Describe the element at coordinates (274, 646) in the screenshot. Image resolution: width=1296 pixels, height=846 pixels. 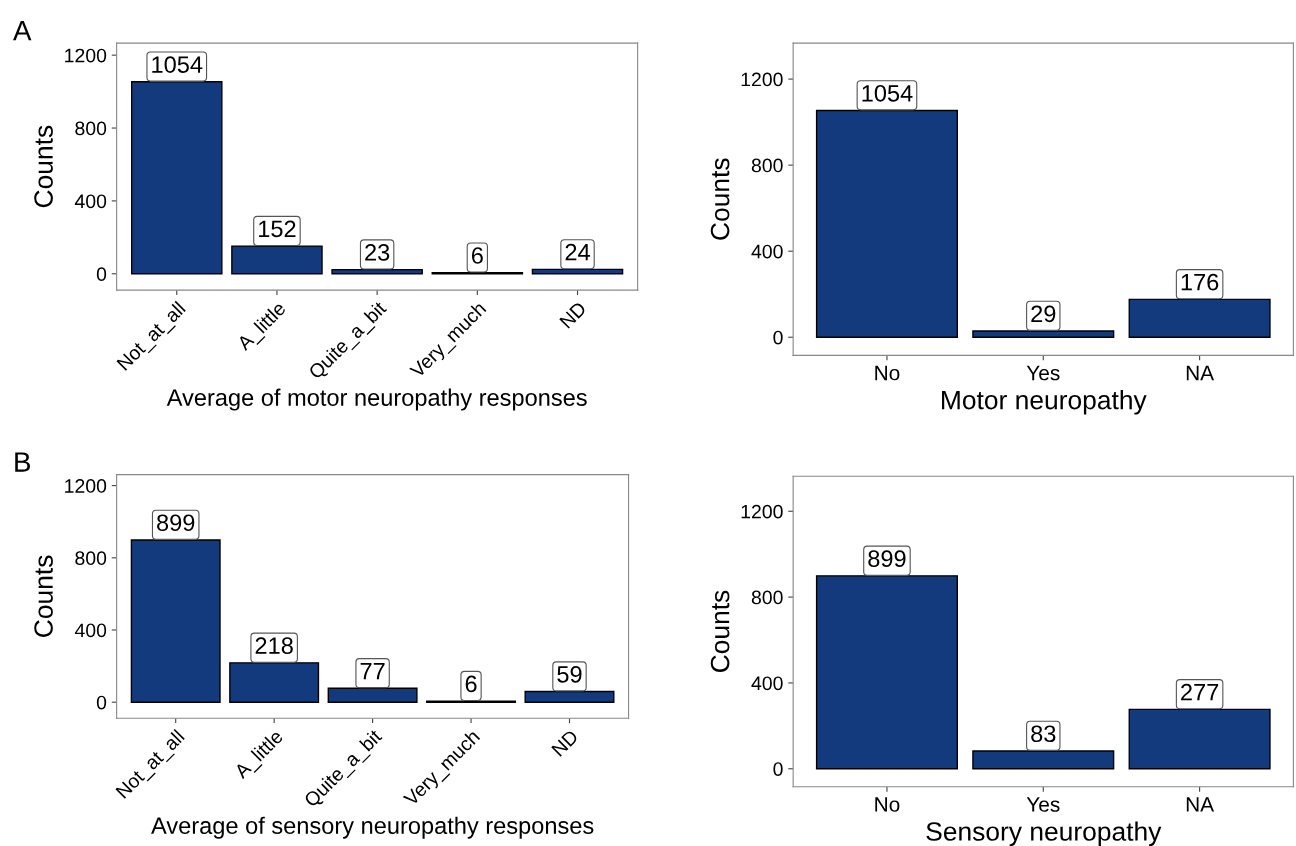
I see `data-label: 218` at that location.